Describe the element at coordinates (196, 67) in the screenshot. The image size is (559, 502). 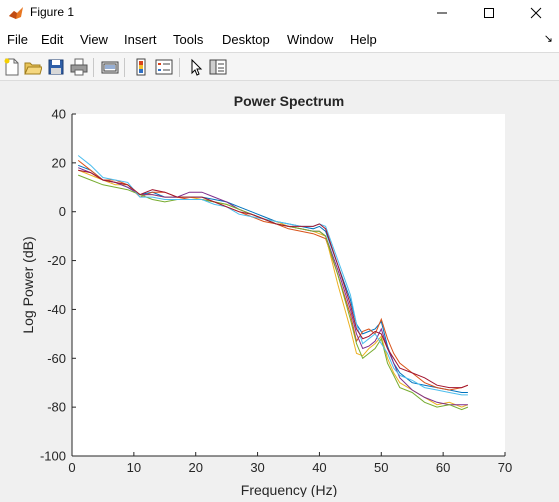
I see `pointer-icon` at that location.